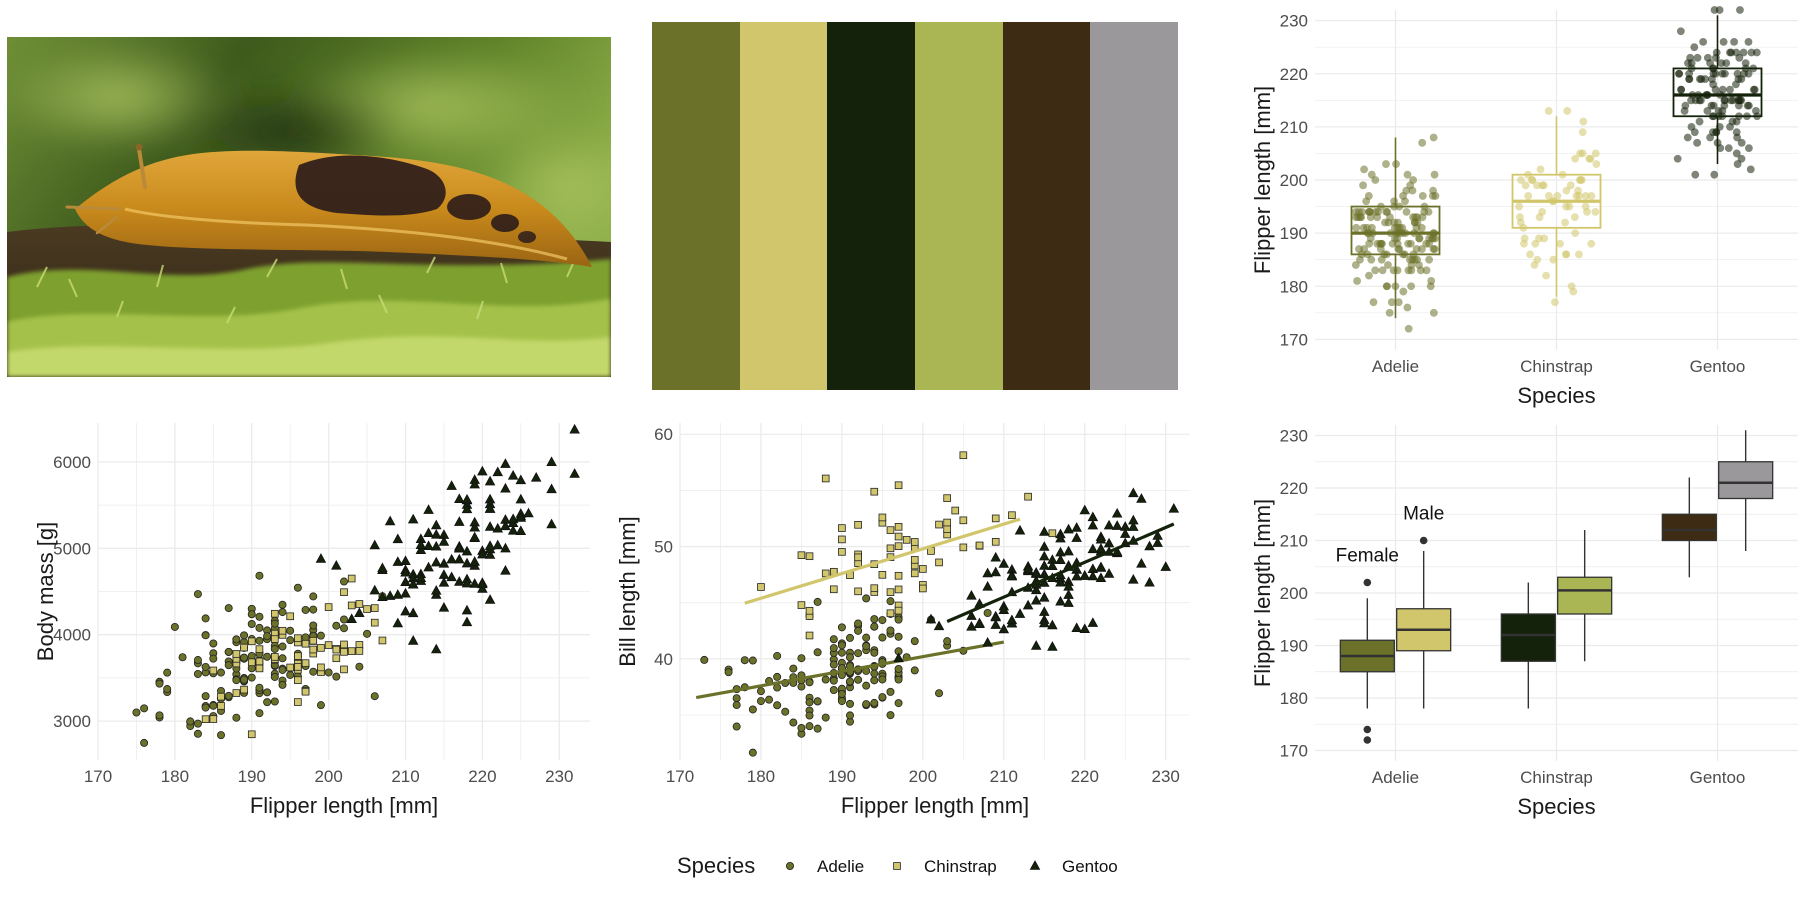  What do you see at coordinates (935, 805) in the screenshot?
I see `x-axis-title: Flipper length [mm]` at bounding box center [935, 805].